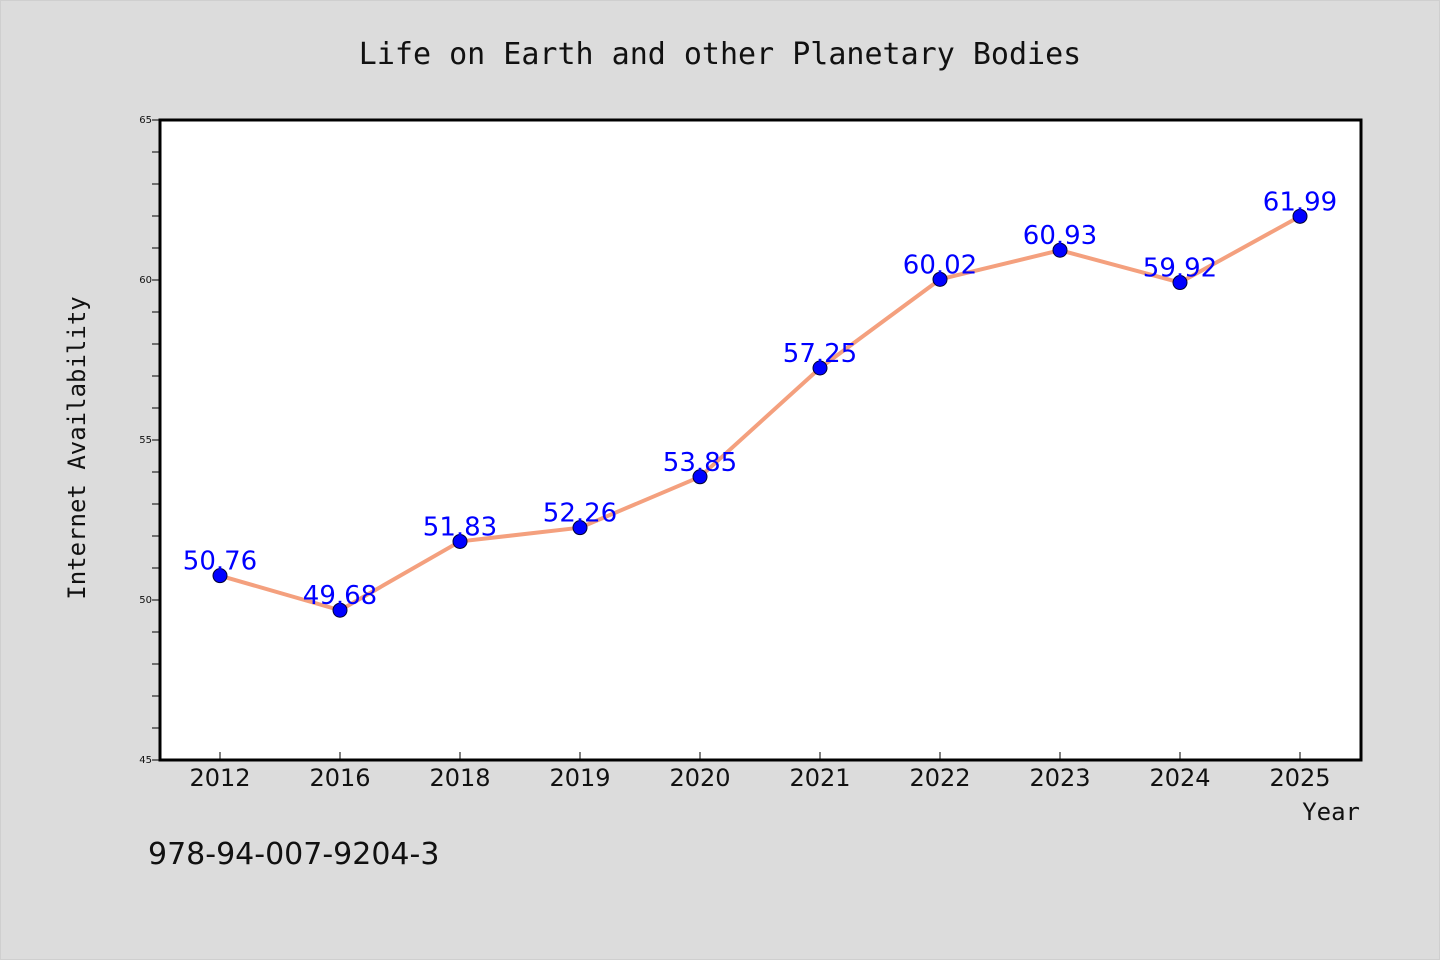 The width and height of the screenshot is (1440, 960). I want to click on y-tick-label: 60, so click(145, 280).